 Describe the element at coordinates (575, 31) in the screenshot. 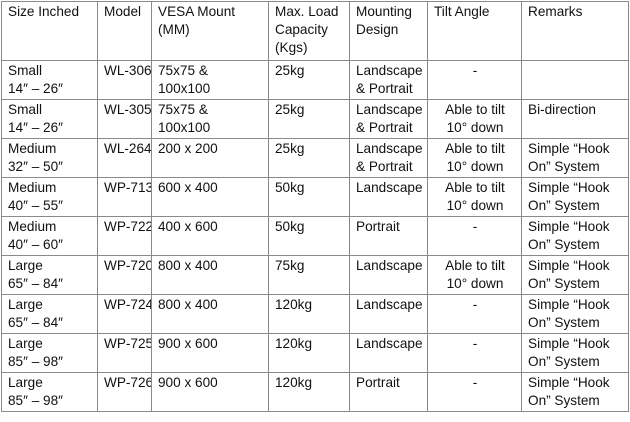

I see `header-remarks: Remarks` at that location.